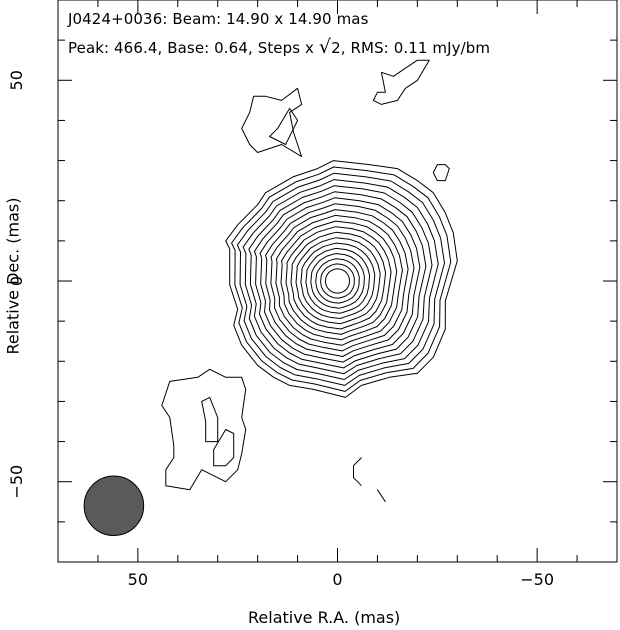 This screenshot has width=620, height=630. I want to click on y-axis-label: Relative Dec. (mas), so click(13, 276).